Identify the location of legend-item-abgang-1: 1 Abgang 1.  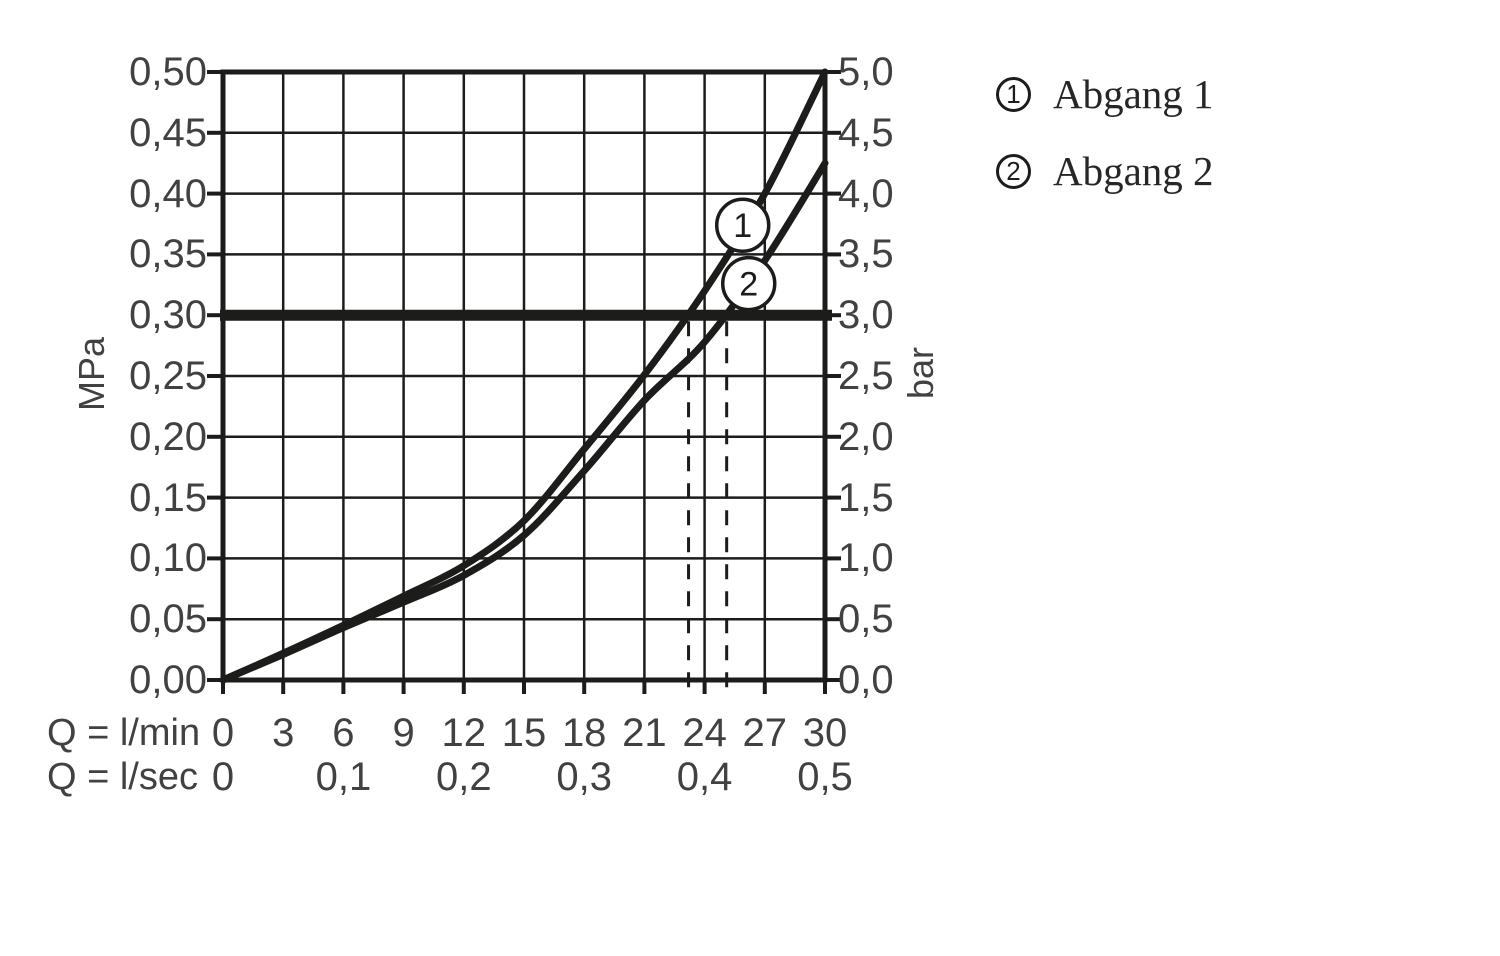
(1105, 94).